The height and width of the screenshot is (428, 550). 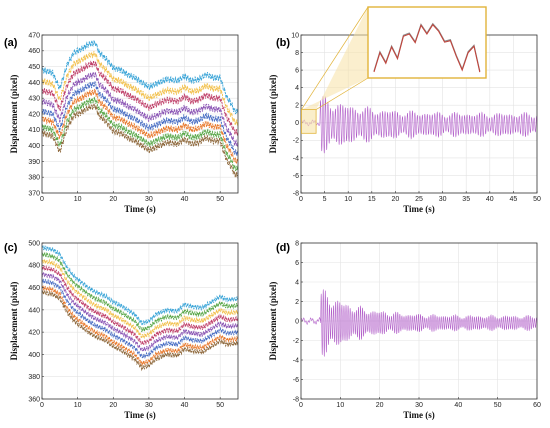 What do you see at coordinates (34, 162) in the screenshot?
I see `y-tick-label: 390` at bounding box center [34, 162].